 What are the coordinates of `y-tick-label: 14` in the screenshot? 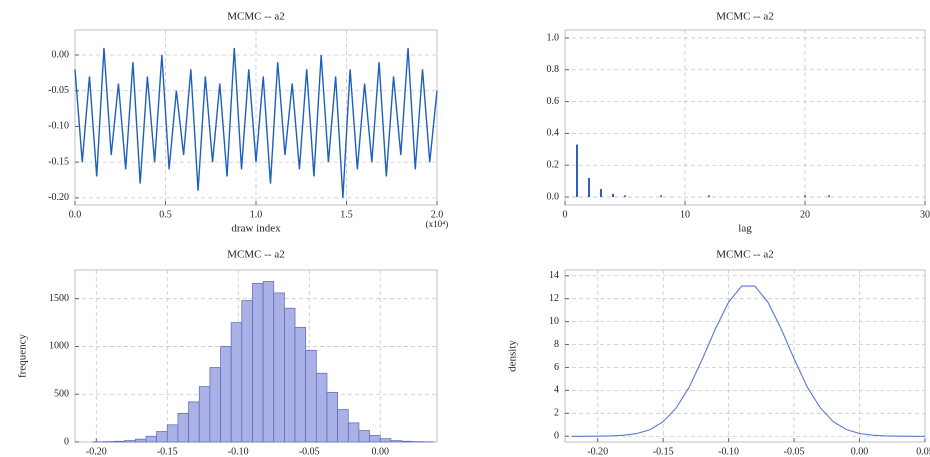 It's located at (554, 275).